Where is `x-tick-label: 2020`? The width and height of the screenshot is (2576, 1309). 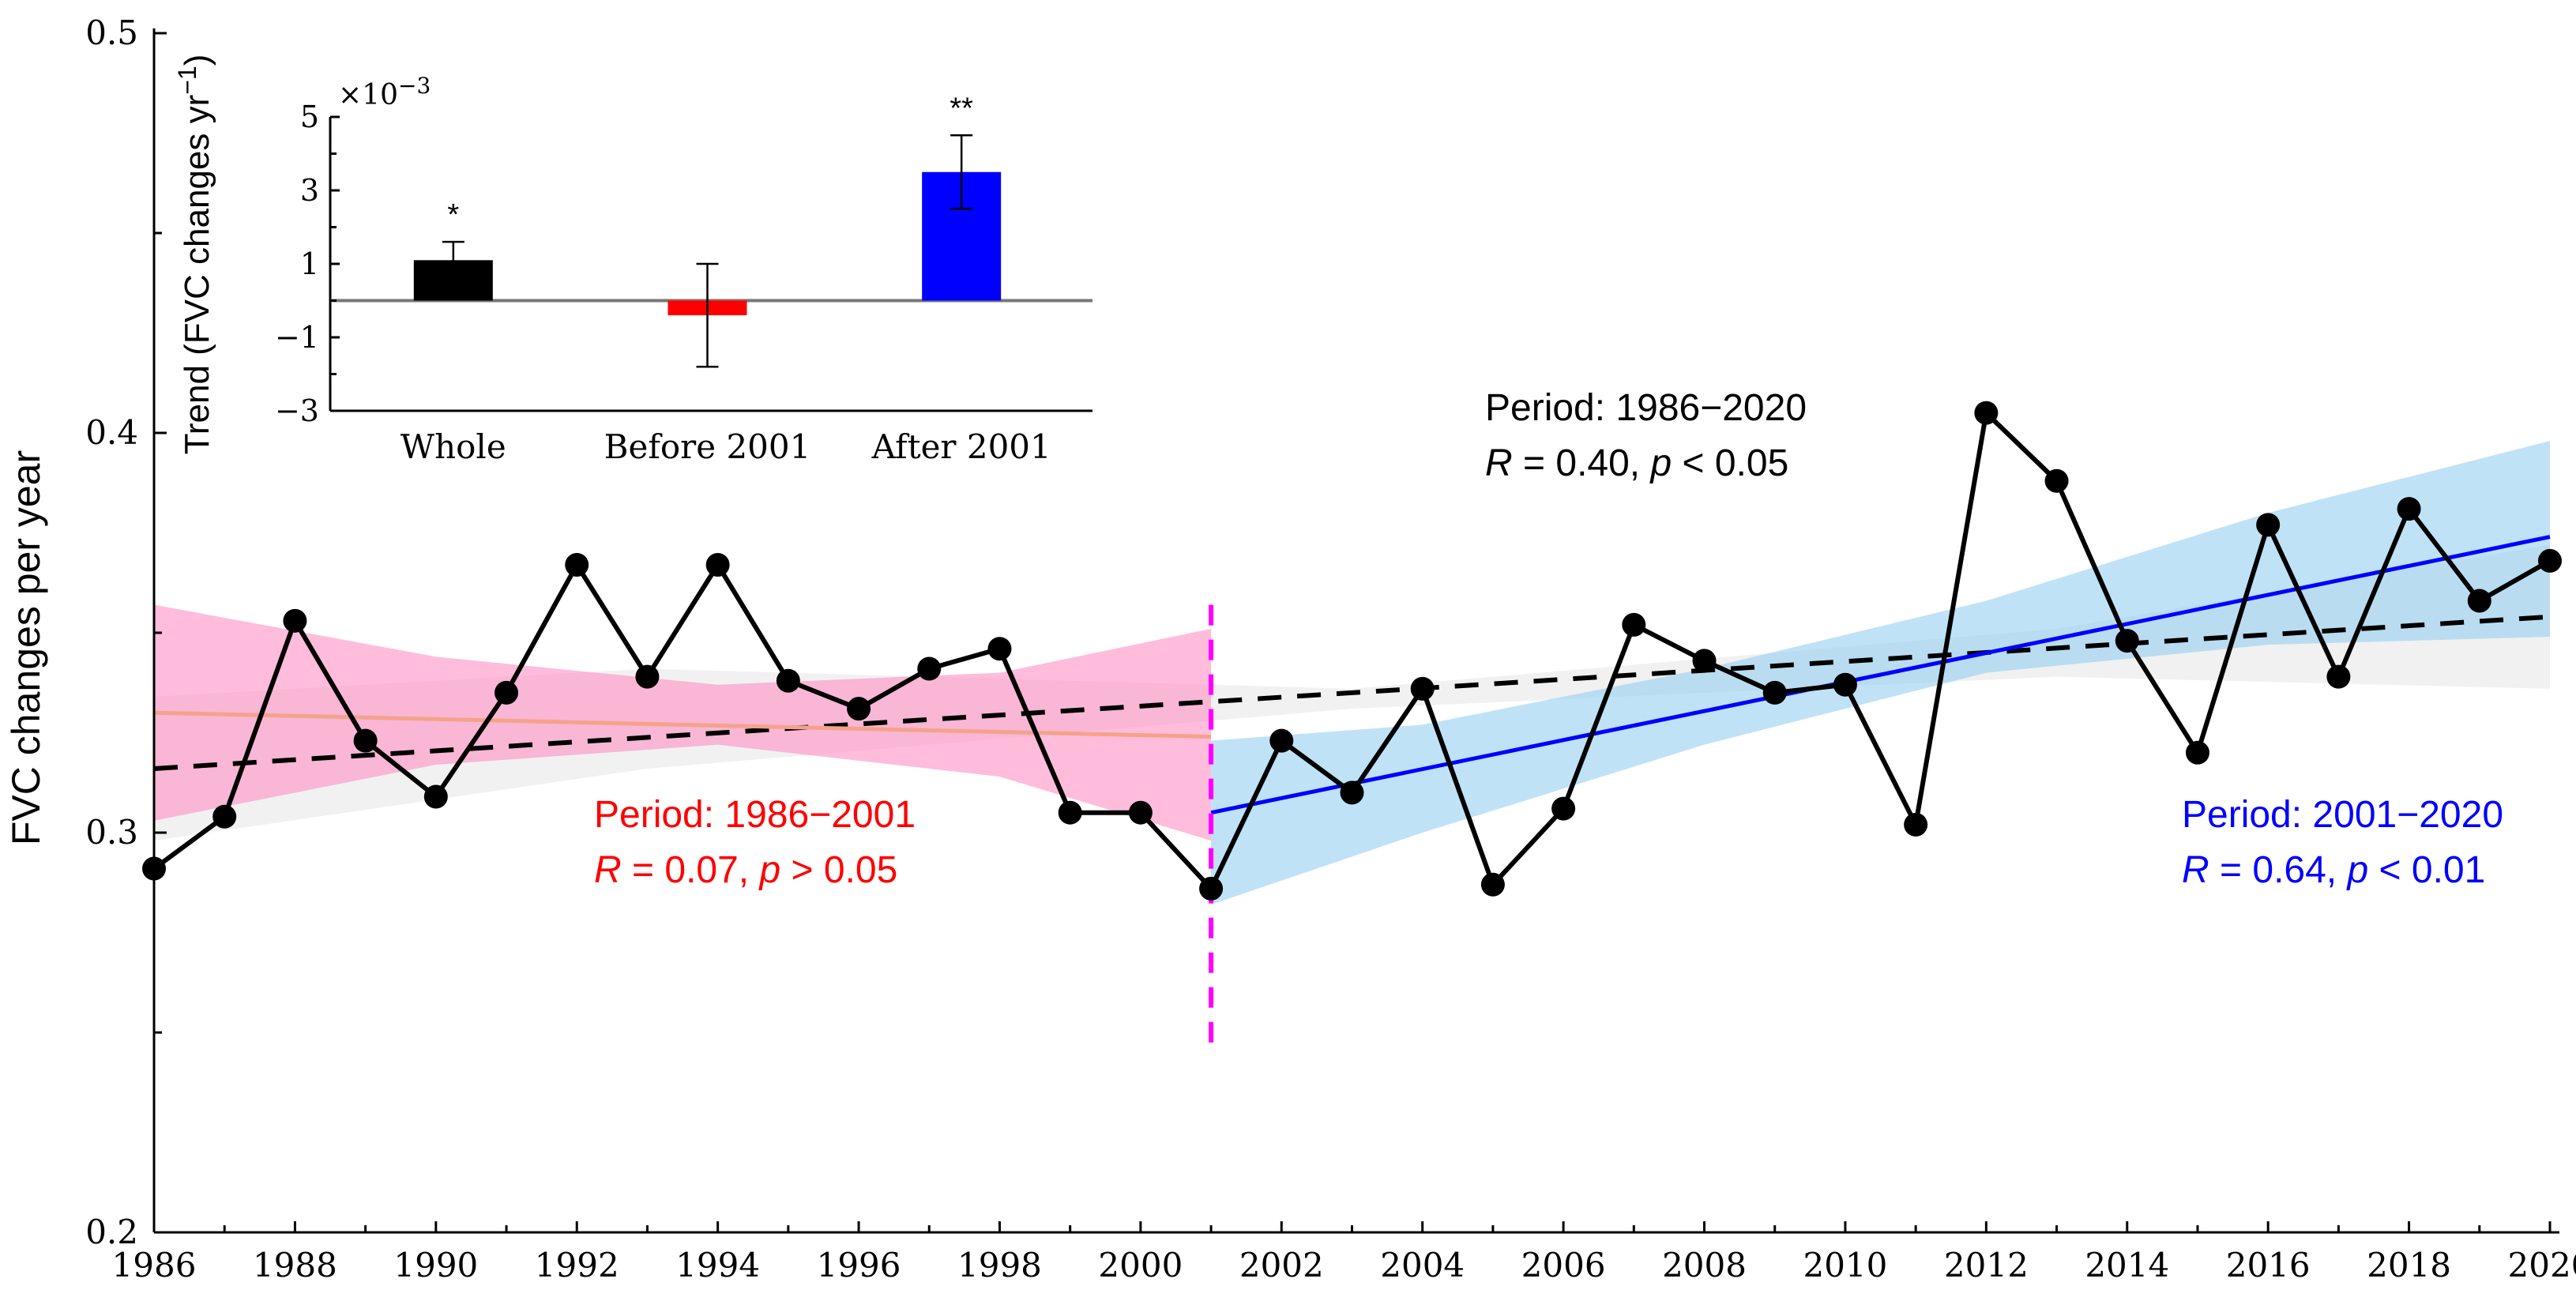 x-tick-label: 2020 is located at coordinates (2542, 1265).